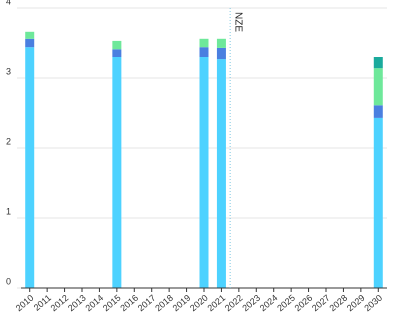 The height and width of the screenshot is (333, 400). What do you see at coordinates (8, 211) in the screenshot?
I see `y-tick-label: 1` at bounding box center [8, 211].